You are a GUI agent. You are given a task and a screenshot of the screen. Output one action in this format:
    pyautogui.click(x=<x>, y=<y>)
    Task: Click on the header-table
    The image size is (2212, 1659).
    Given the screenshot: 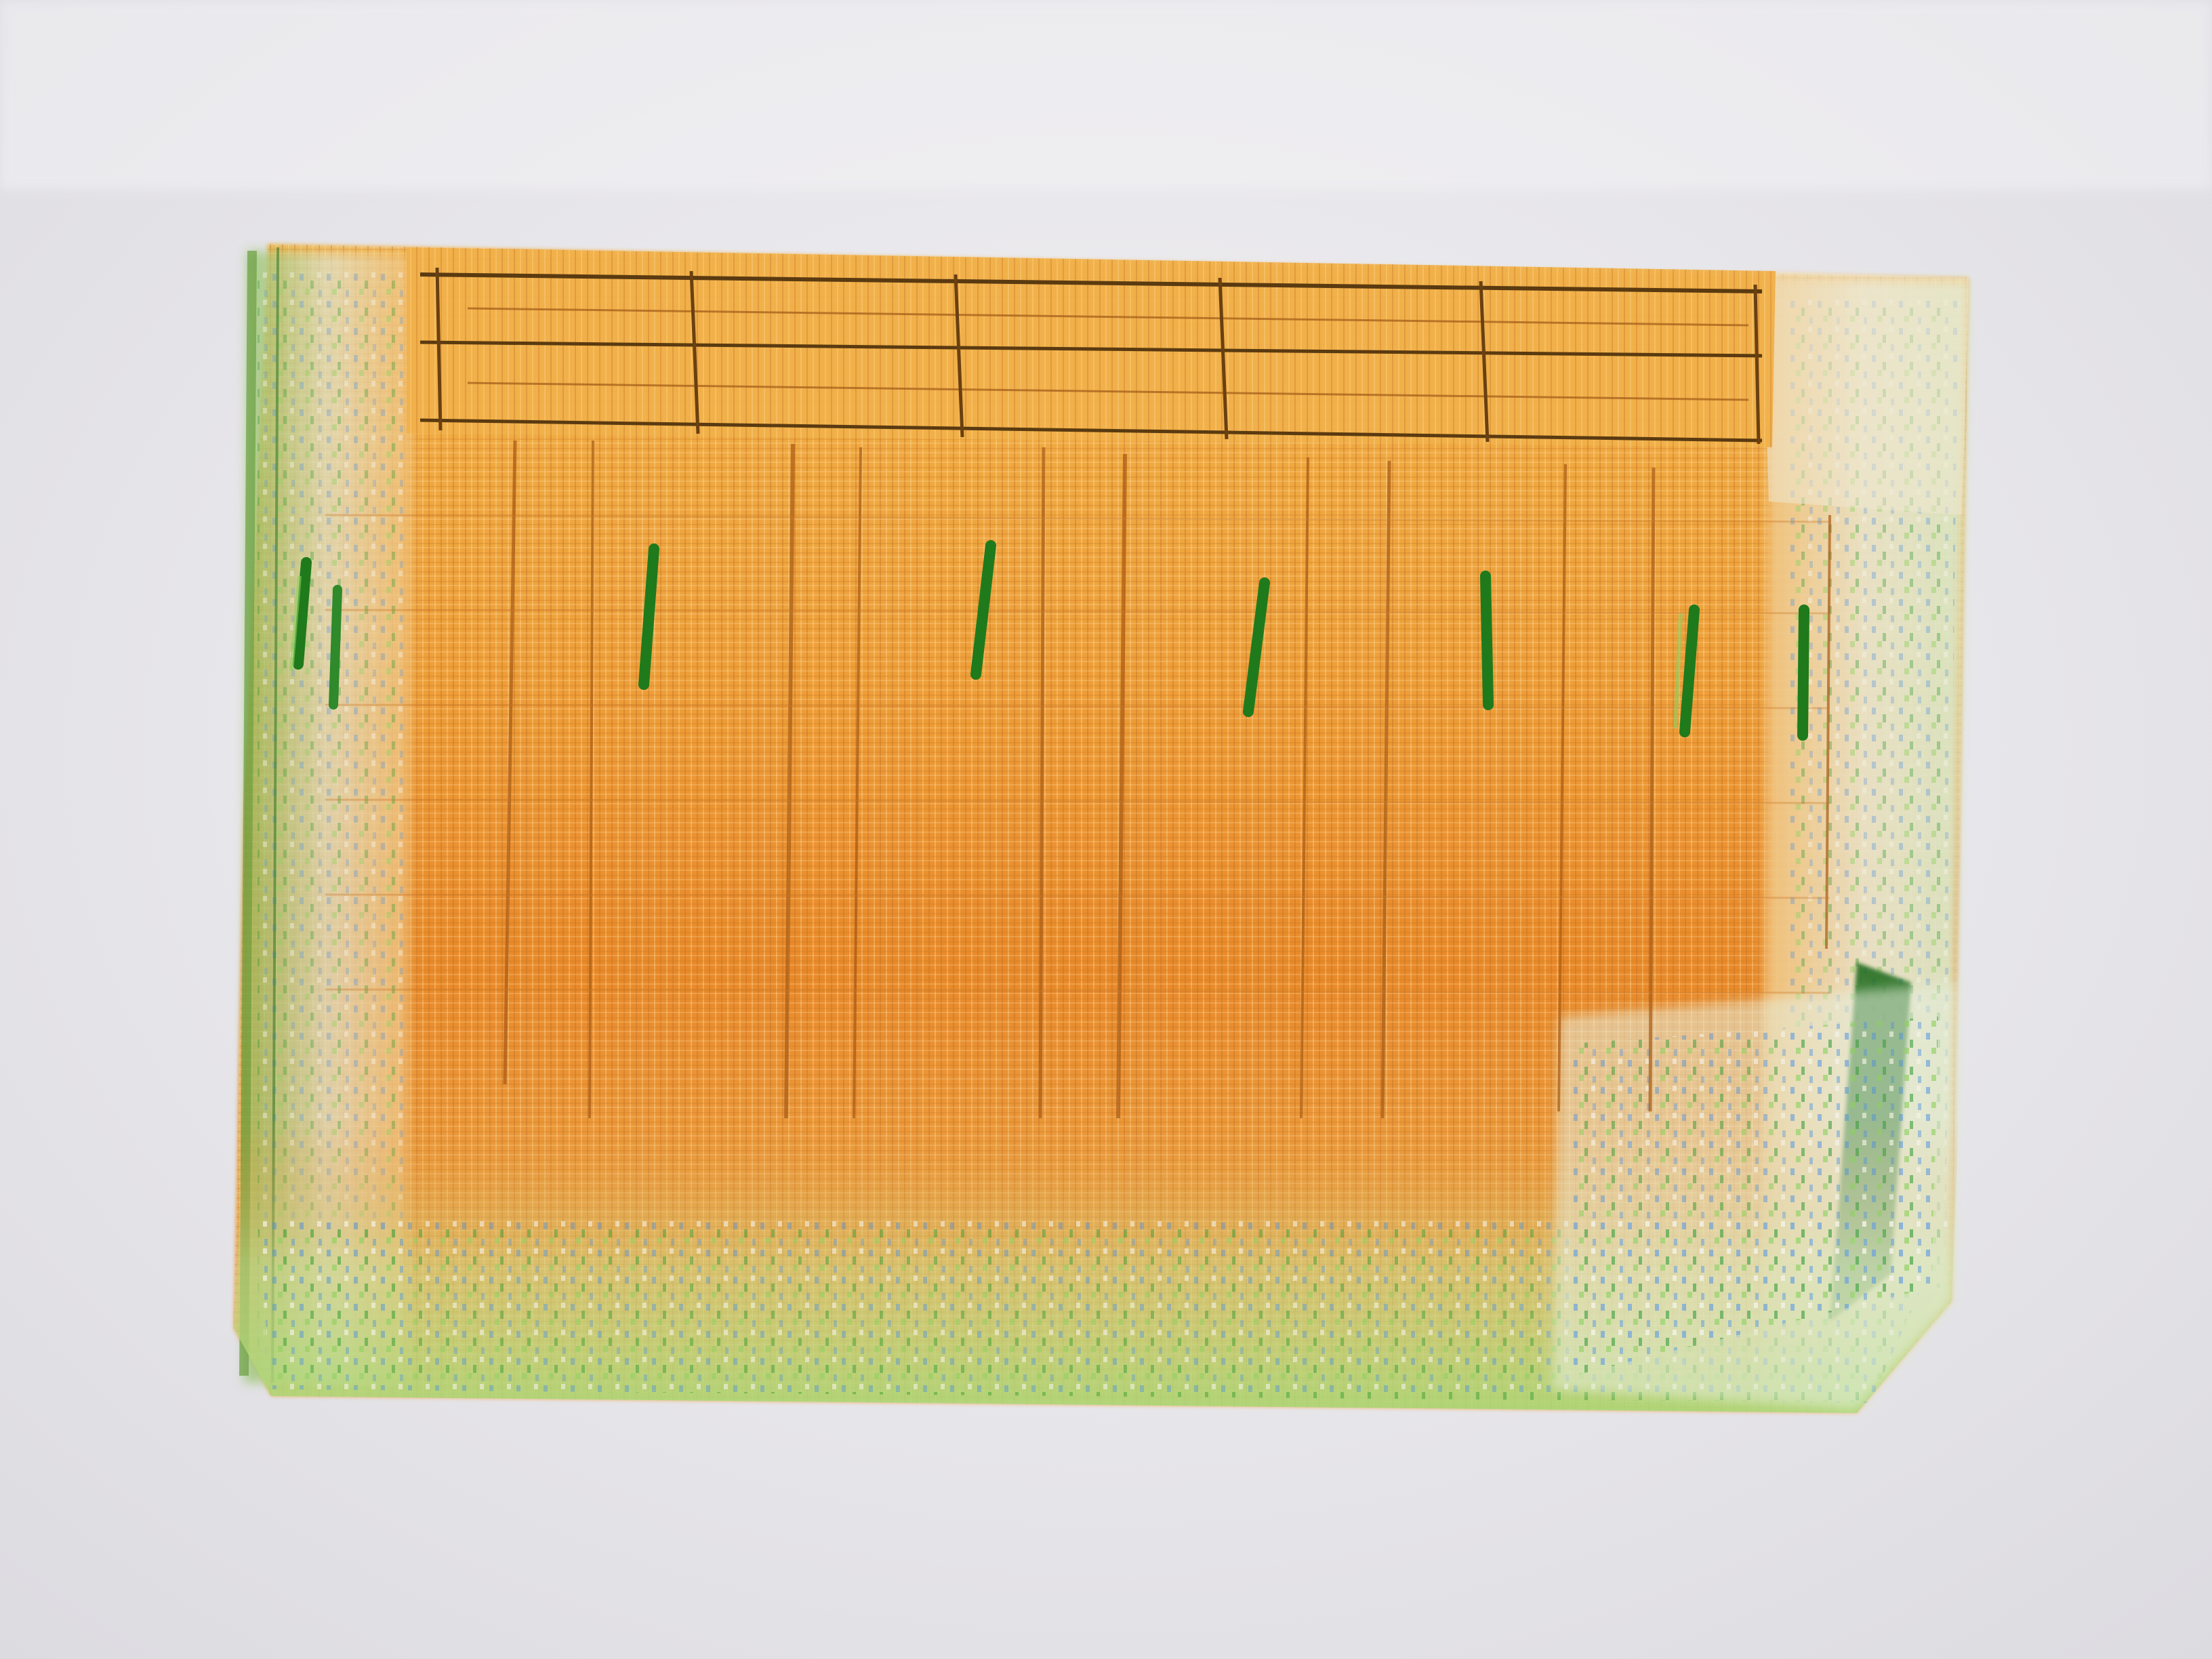 What is the action you would take?
    pyautogui.click(x=1091, y=347)
    